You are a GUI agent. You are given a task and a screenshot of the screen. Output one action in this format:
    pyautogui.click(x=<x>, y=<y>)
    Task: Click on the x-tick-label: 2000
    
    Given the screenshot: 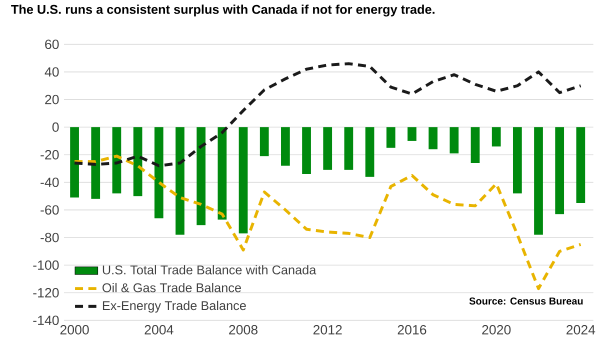 What is the action you would take?
    pyautogui.click(x=74, y=329)
    